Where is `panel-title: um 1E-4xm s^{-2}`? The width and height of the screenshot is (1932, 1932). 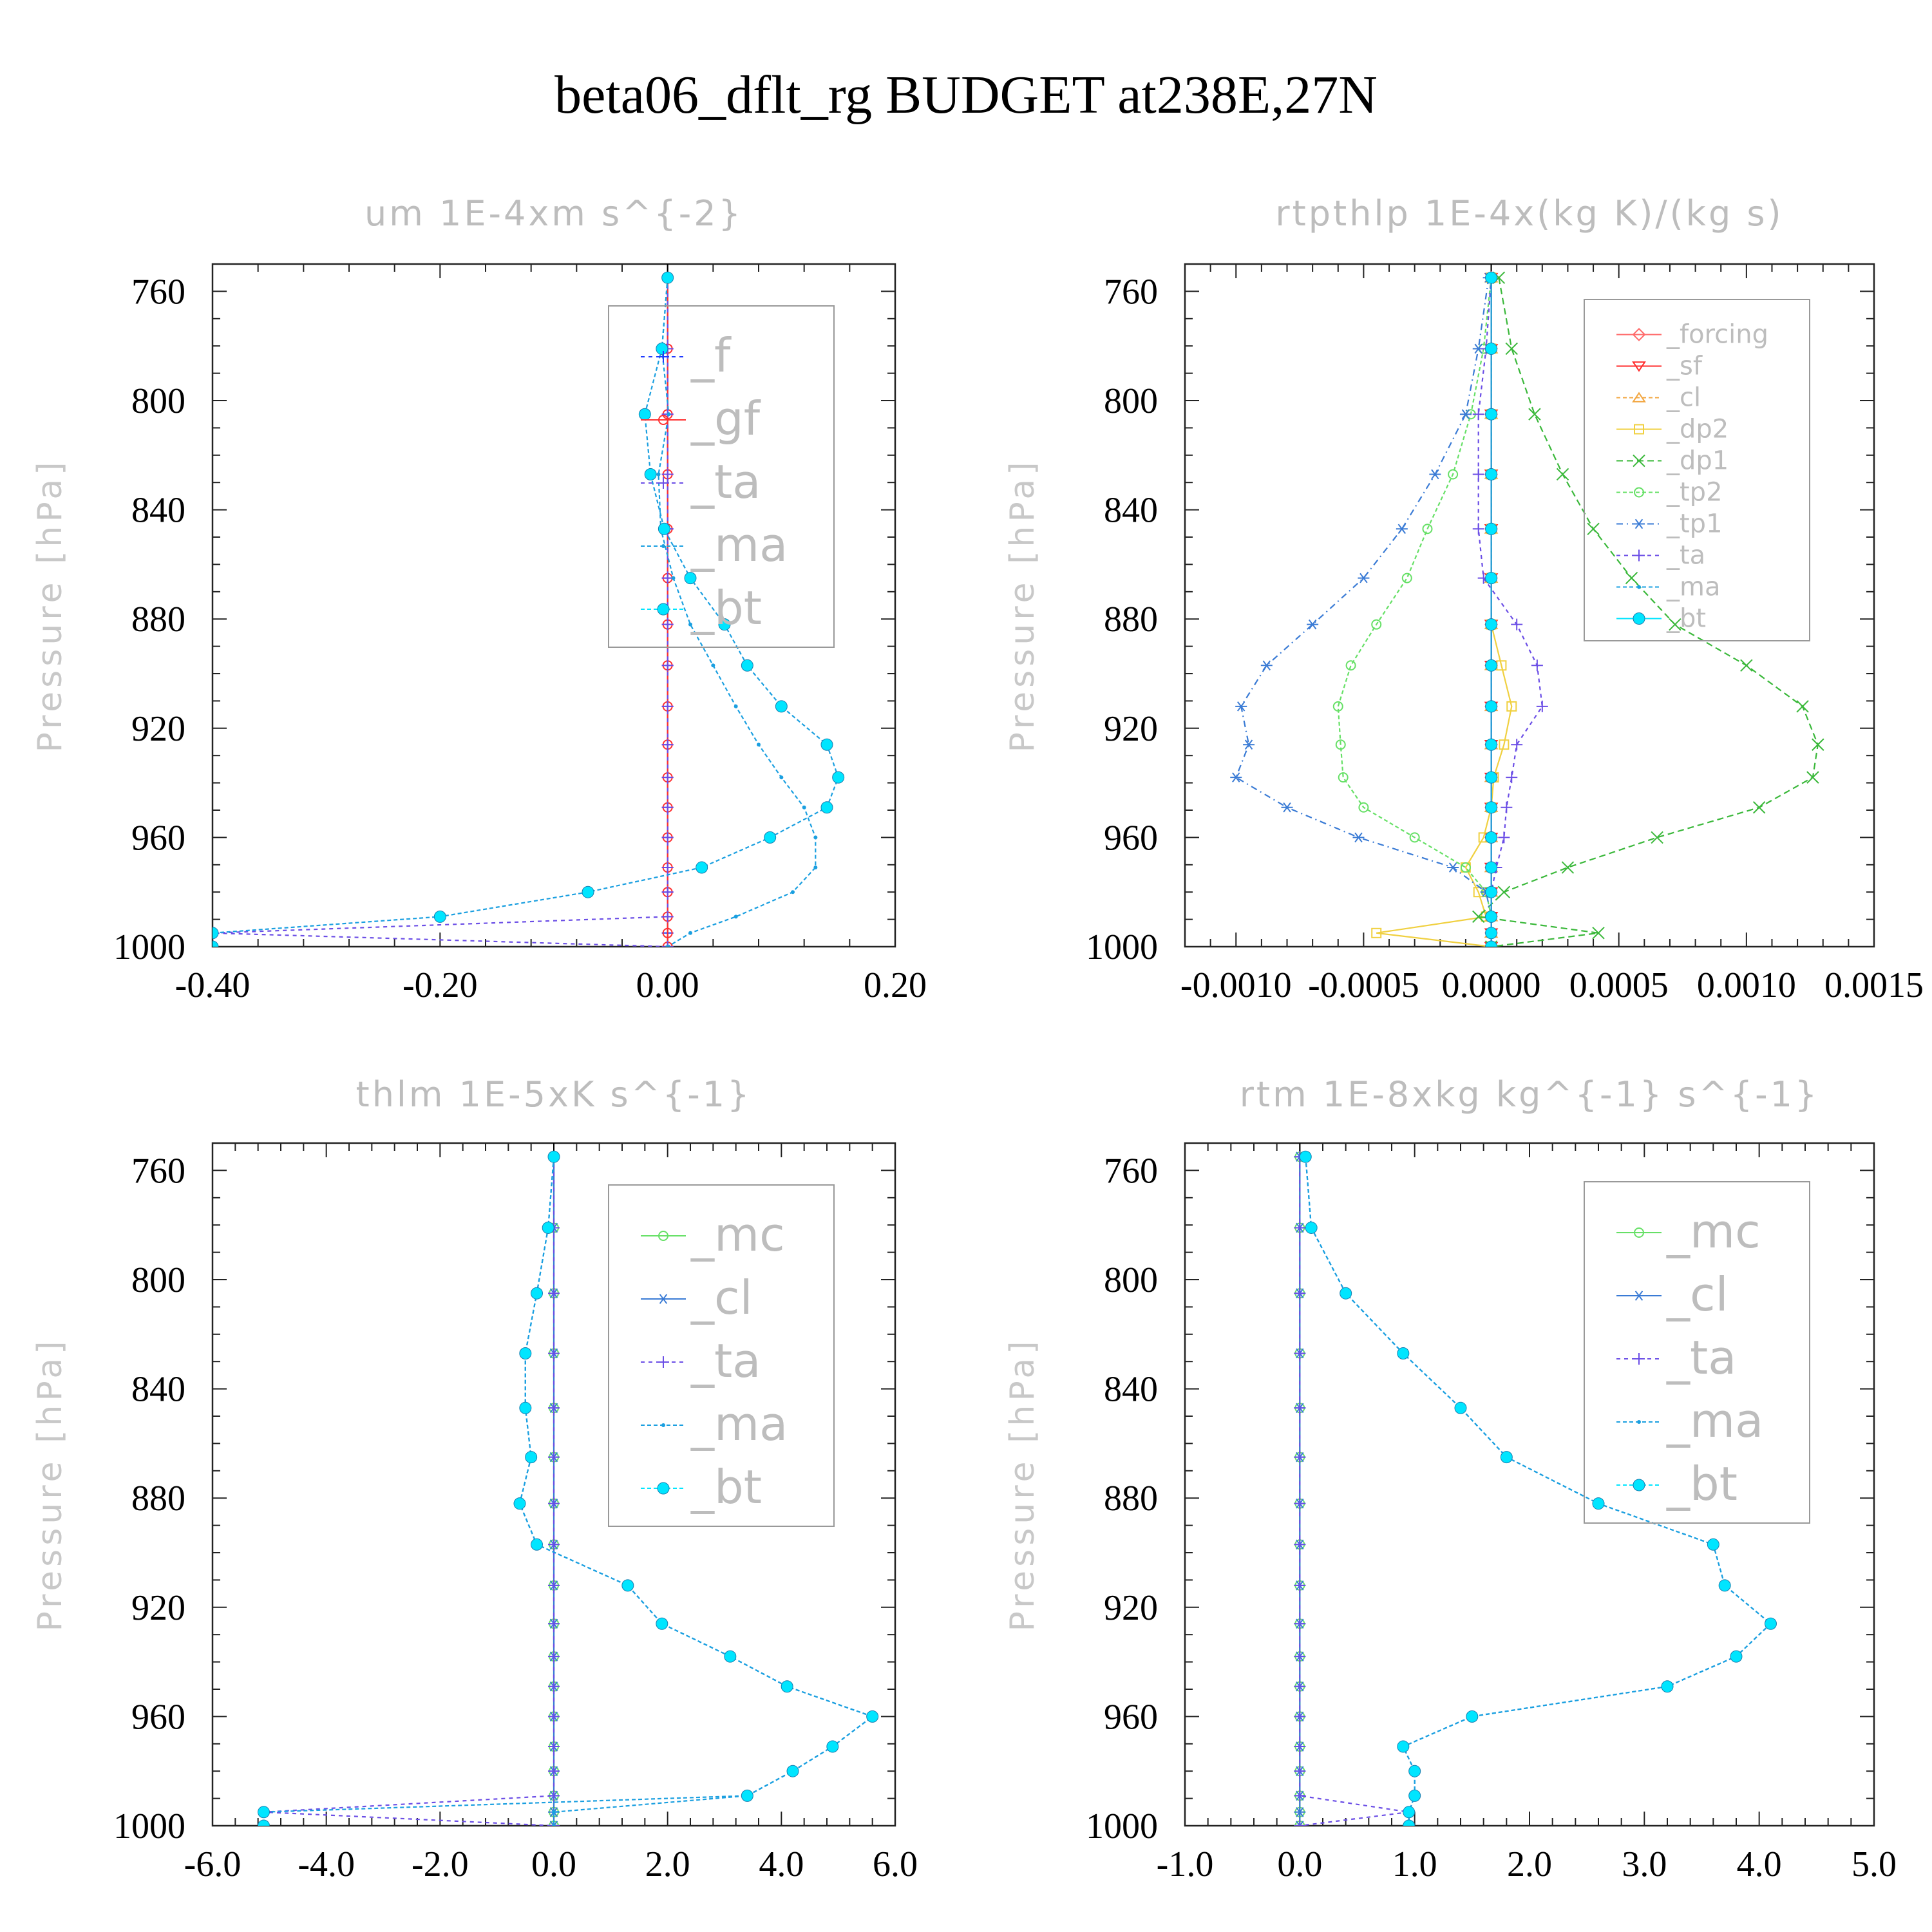 panel-title: um 1E-4xm s^{-2} is located at coordinates (554, 214).